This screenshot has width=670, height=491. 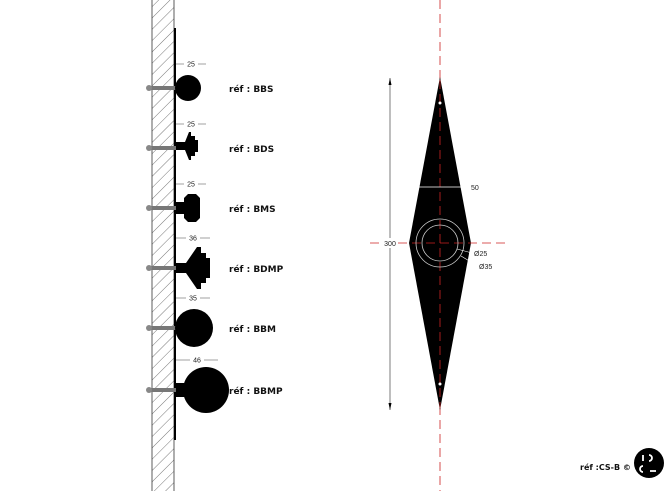 I want to click on knob-ball-large: 46 réf : BBMP, so click(x=214, y=384).